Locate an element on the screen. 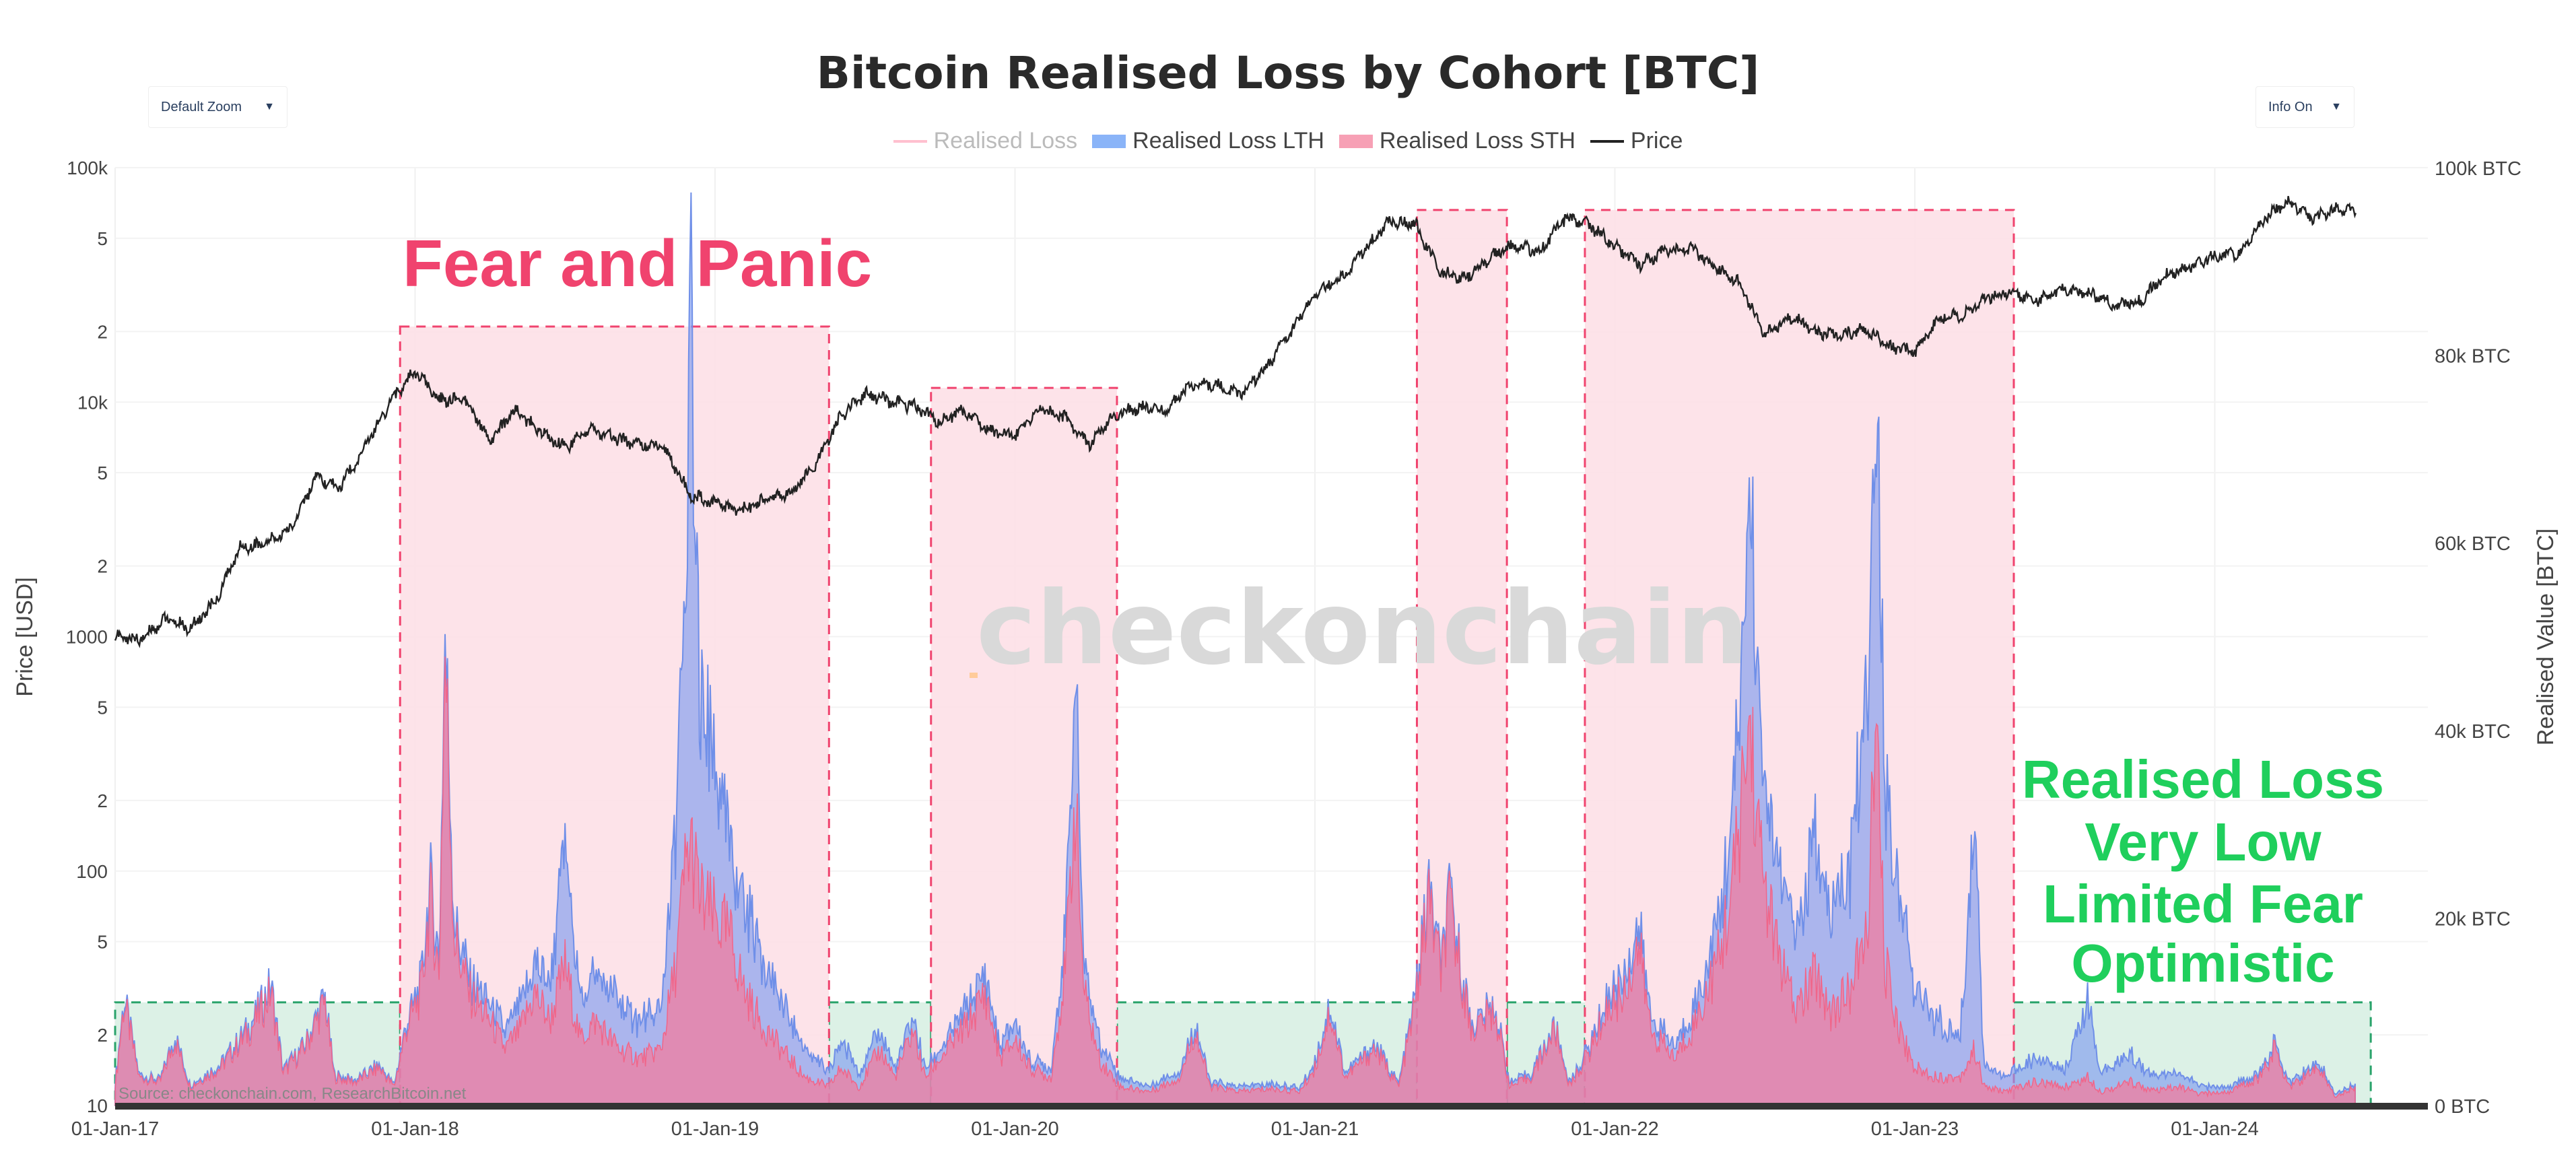  y-left-tick-label: 10 is located at coordinates (97, 1105).